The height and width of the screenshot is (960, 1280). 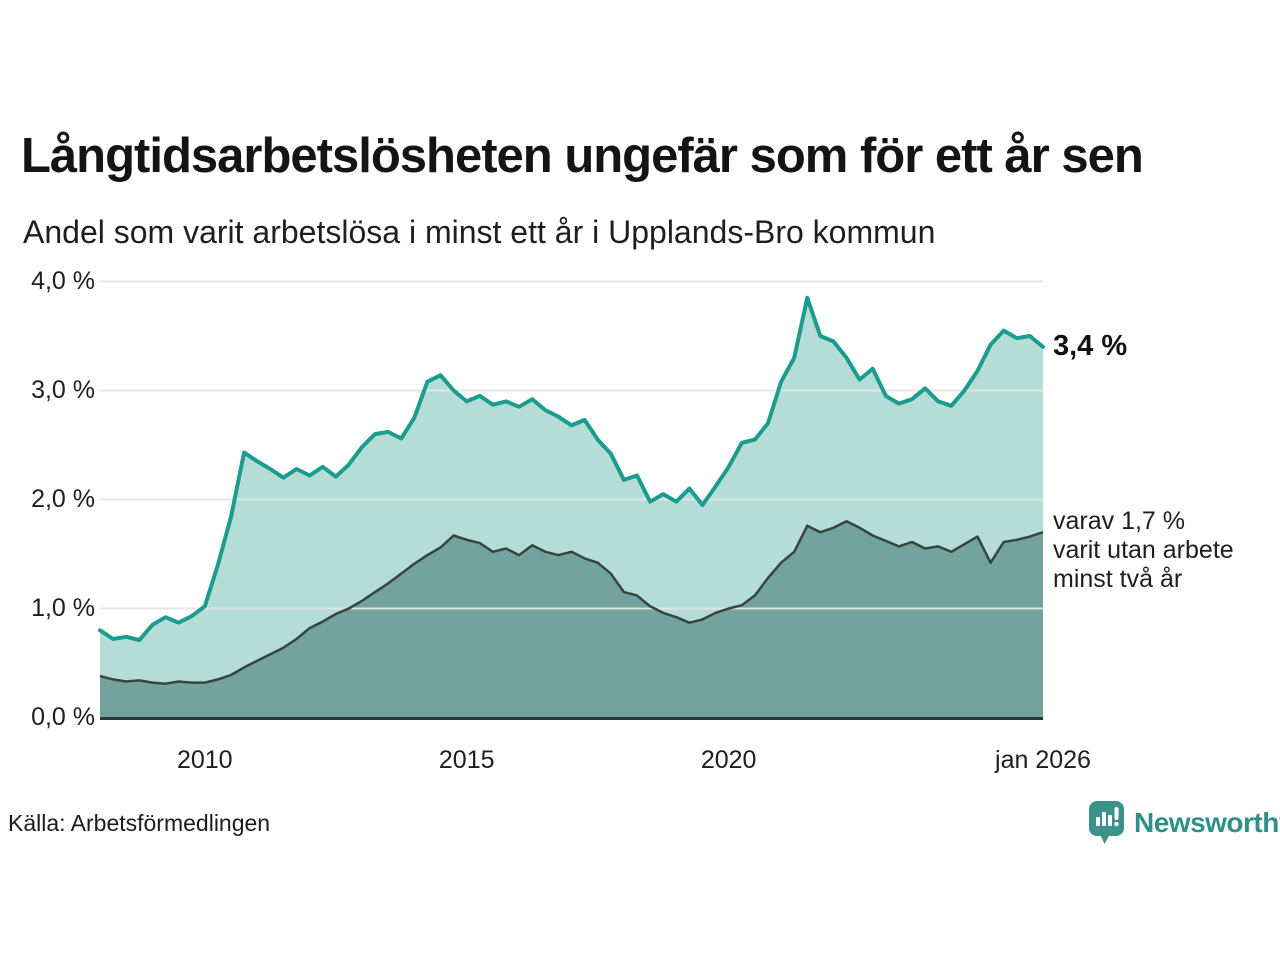 I want to click on detail-annotation-line2: varit utan arbete, so click(x=1143, y=550).